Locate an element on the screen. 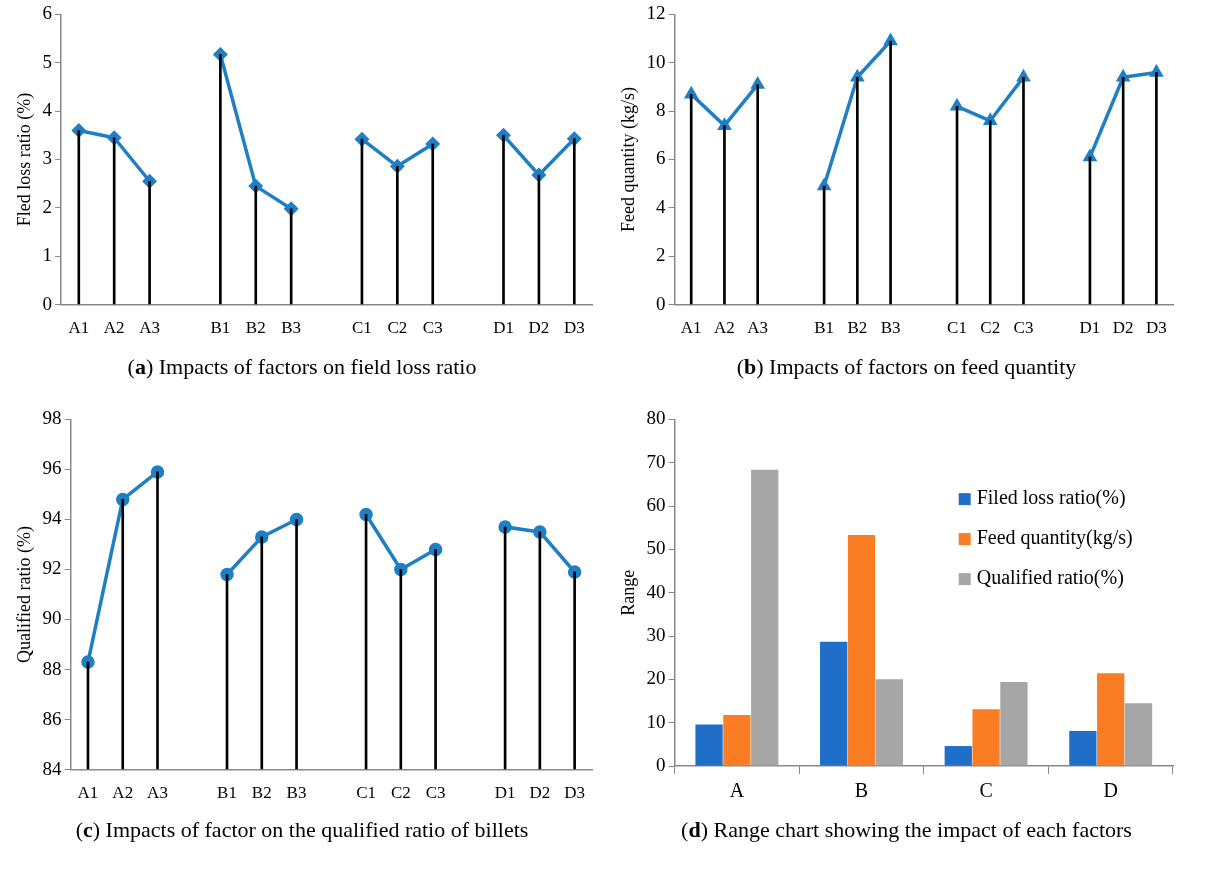  legend-label: Qualified ratio(%) is located at coordinates (1050, 578).